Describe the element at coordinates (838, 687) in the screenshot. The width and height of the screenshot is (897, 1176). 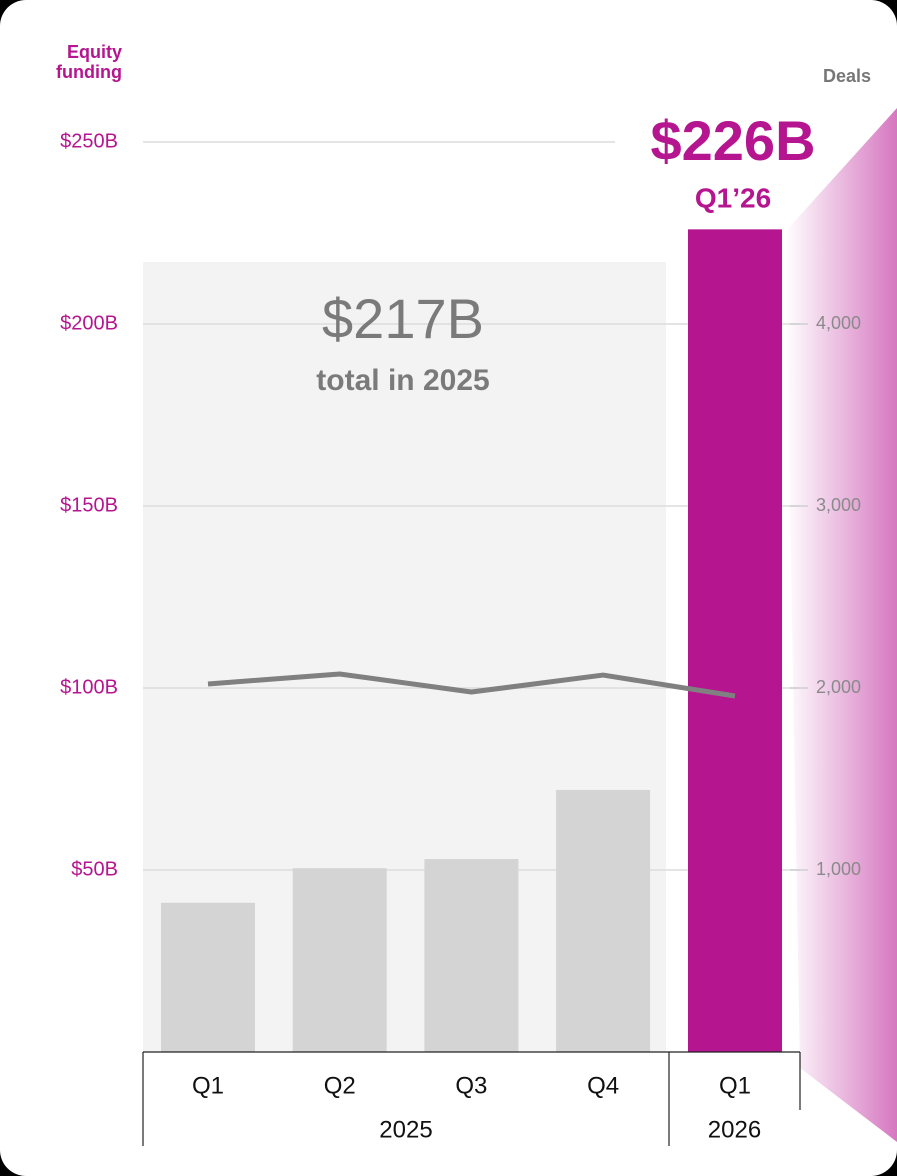
I see `y2-tick-label: 2,000` at that location.